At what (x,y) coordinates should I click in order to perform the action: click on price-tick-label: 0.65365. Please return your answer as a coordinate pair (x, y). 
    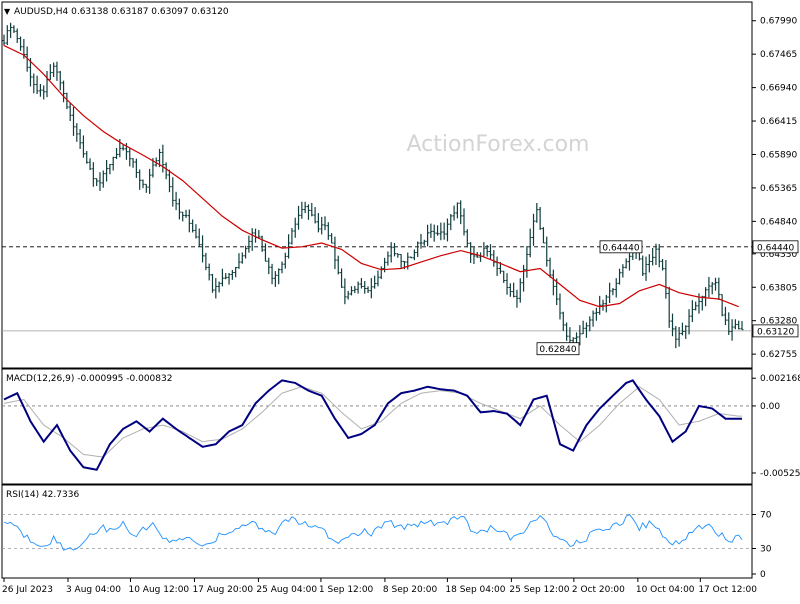
    Looking at the image, I should click on (778, 189).